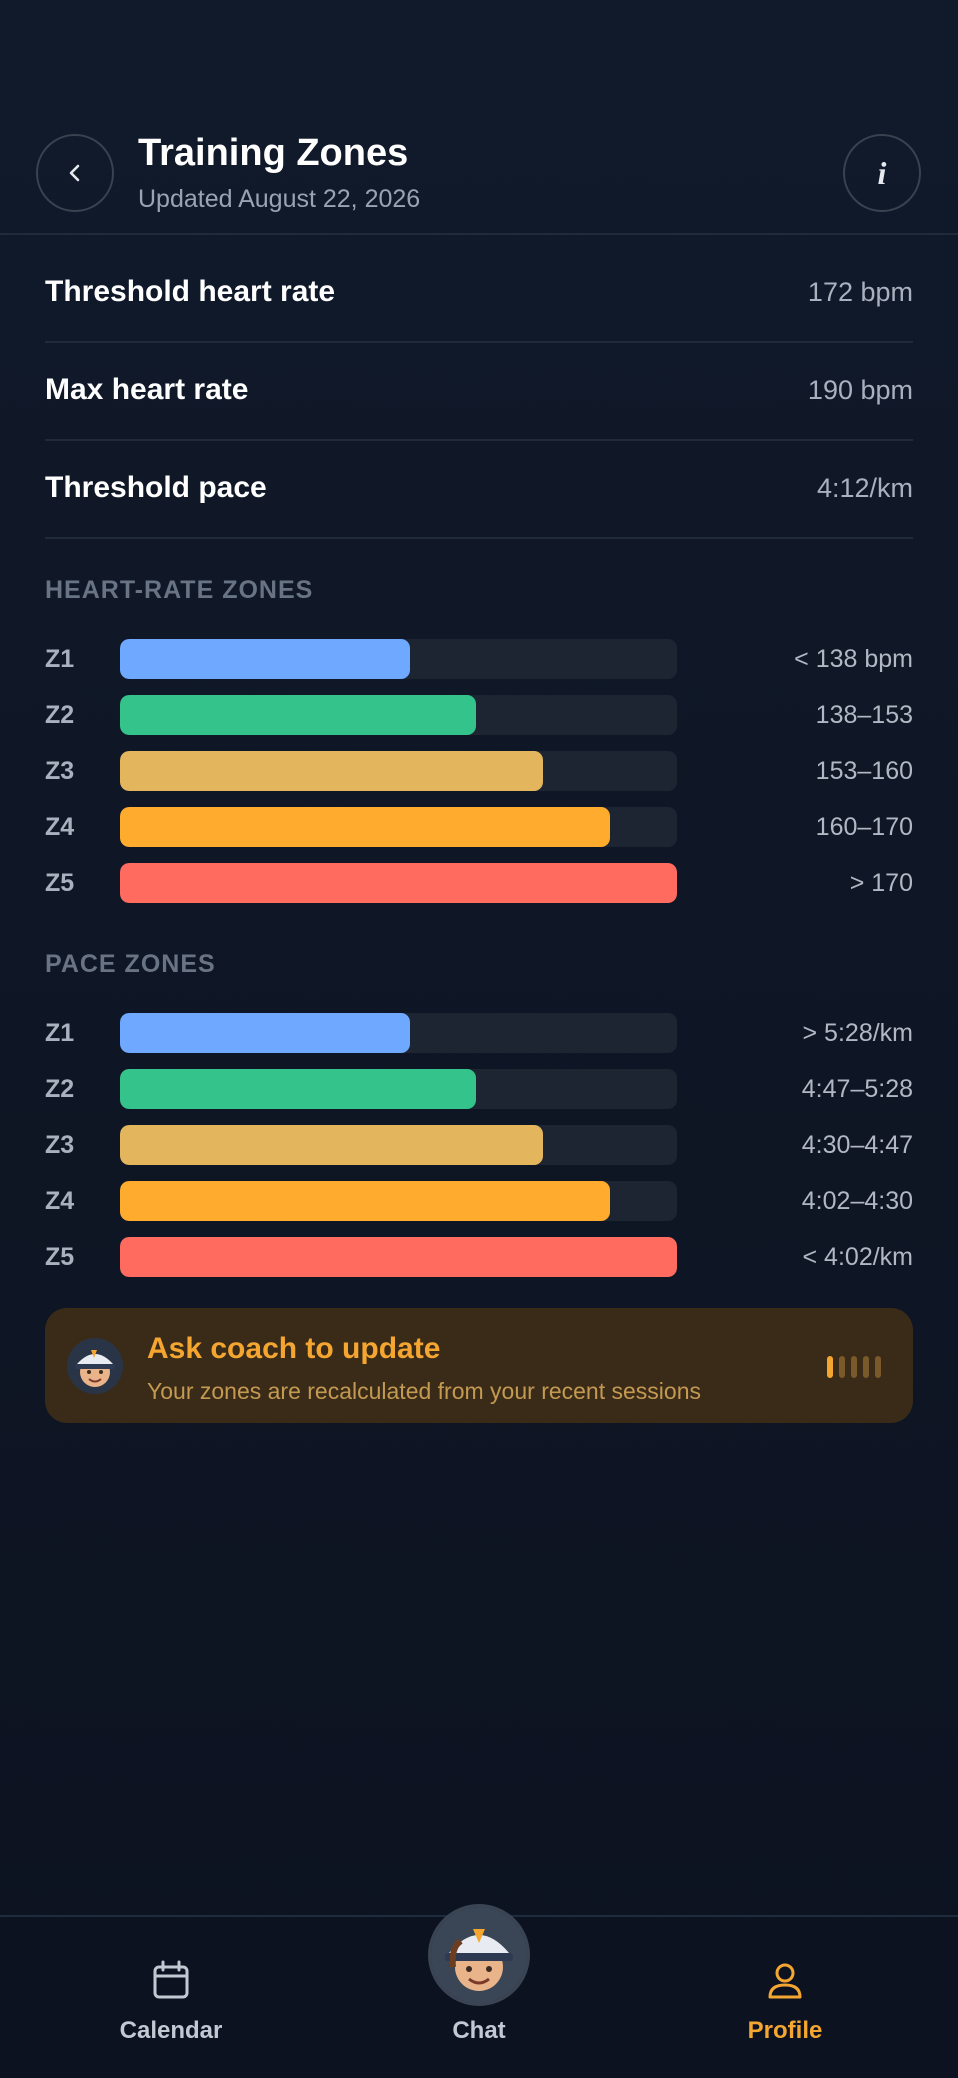 This screenshot has width=958, height=2078. I want to click on profile-icon, so click(785, 1981).